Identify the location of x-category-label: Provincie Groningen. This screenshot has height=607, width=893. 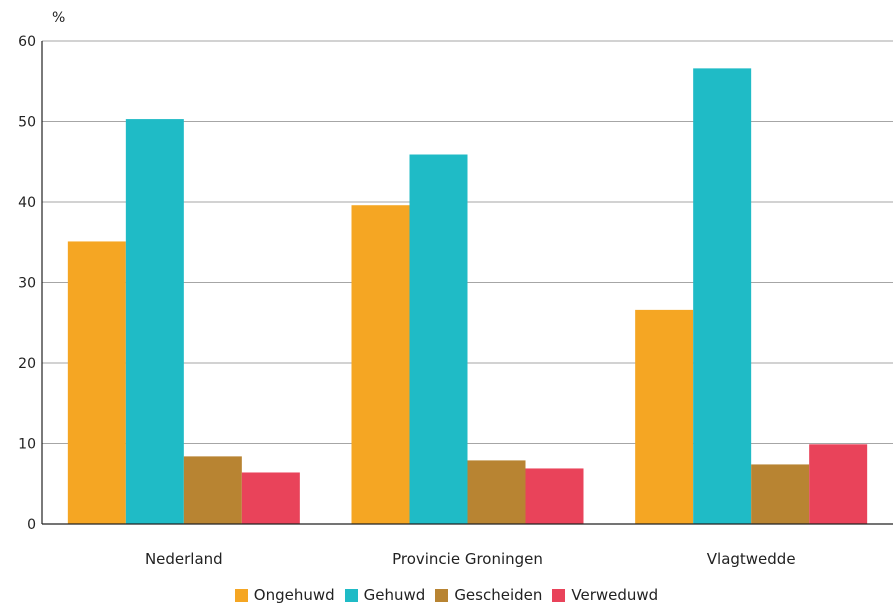
(467, 559).